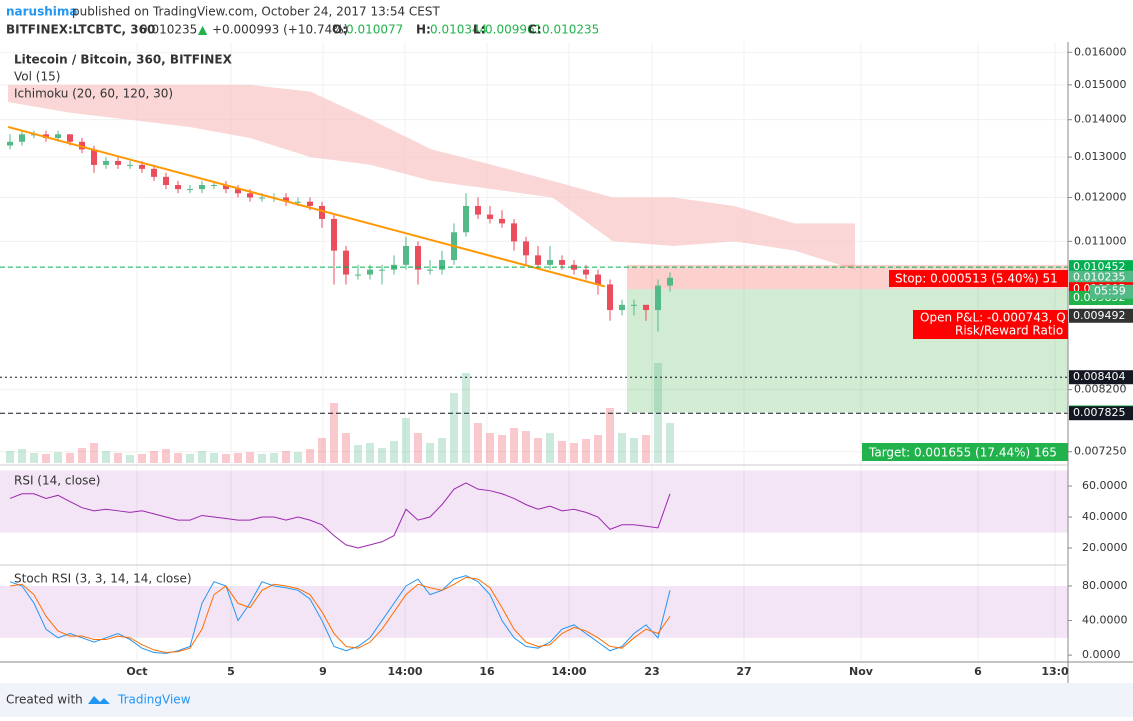 The image size is (1133, 721). I want to click on price-label: 0.010452, so click(1099, 266).